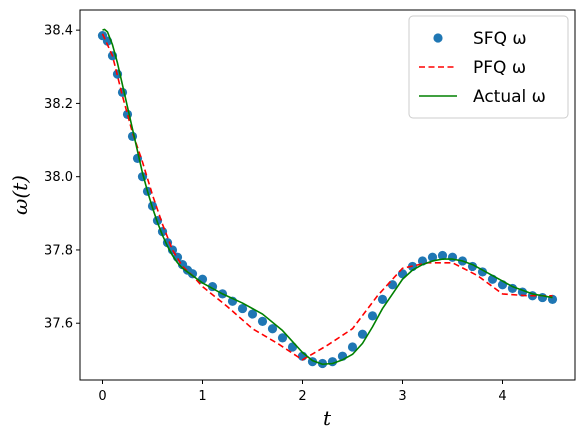  Describe the element at coordinates (509, 97) in the screenshot. I see `legend-label: Actual ω` at that location.